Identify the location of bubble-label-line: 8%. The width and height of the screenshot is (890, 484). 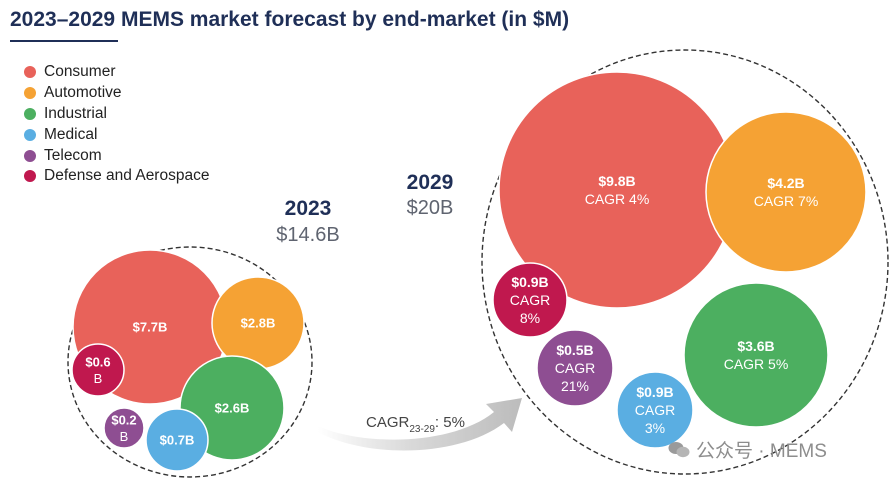
(530, 318).